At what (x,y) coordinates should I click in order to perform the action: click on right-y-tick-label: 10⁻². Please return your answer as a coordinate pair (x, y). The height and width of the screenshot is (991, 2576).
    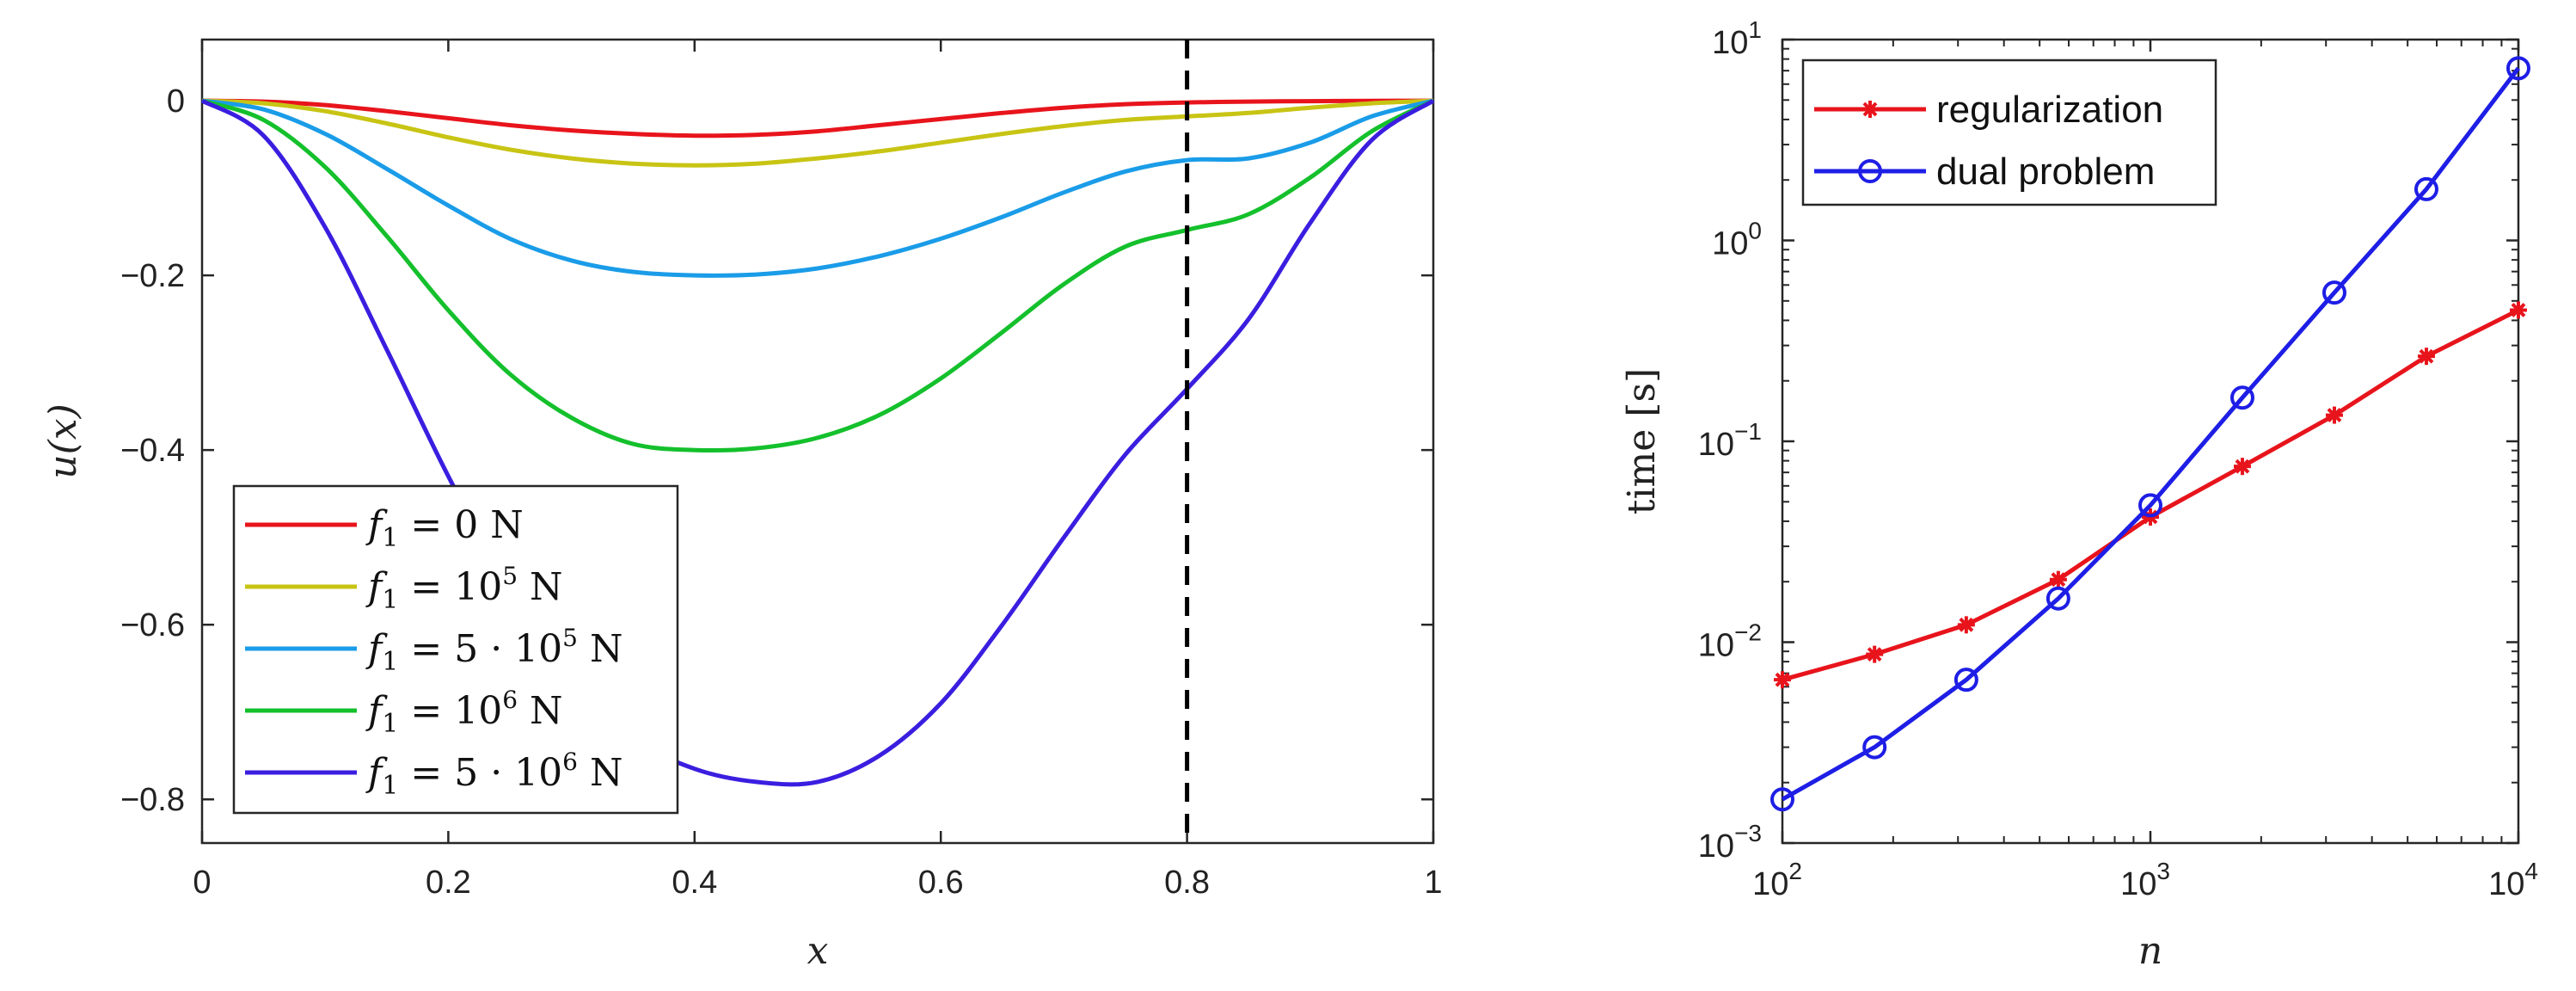
    Looking at the image, I should click on (1730, 641).